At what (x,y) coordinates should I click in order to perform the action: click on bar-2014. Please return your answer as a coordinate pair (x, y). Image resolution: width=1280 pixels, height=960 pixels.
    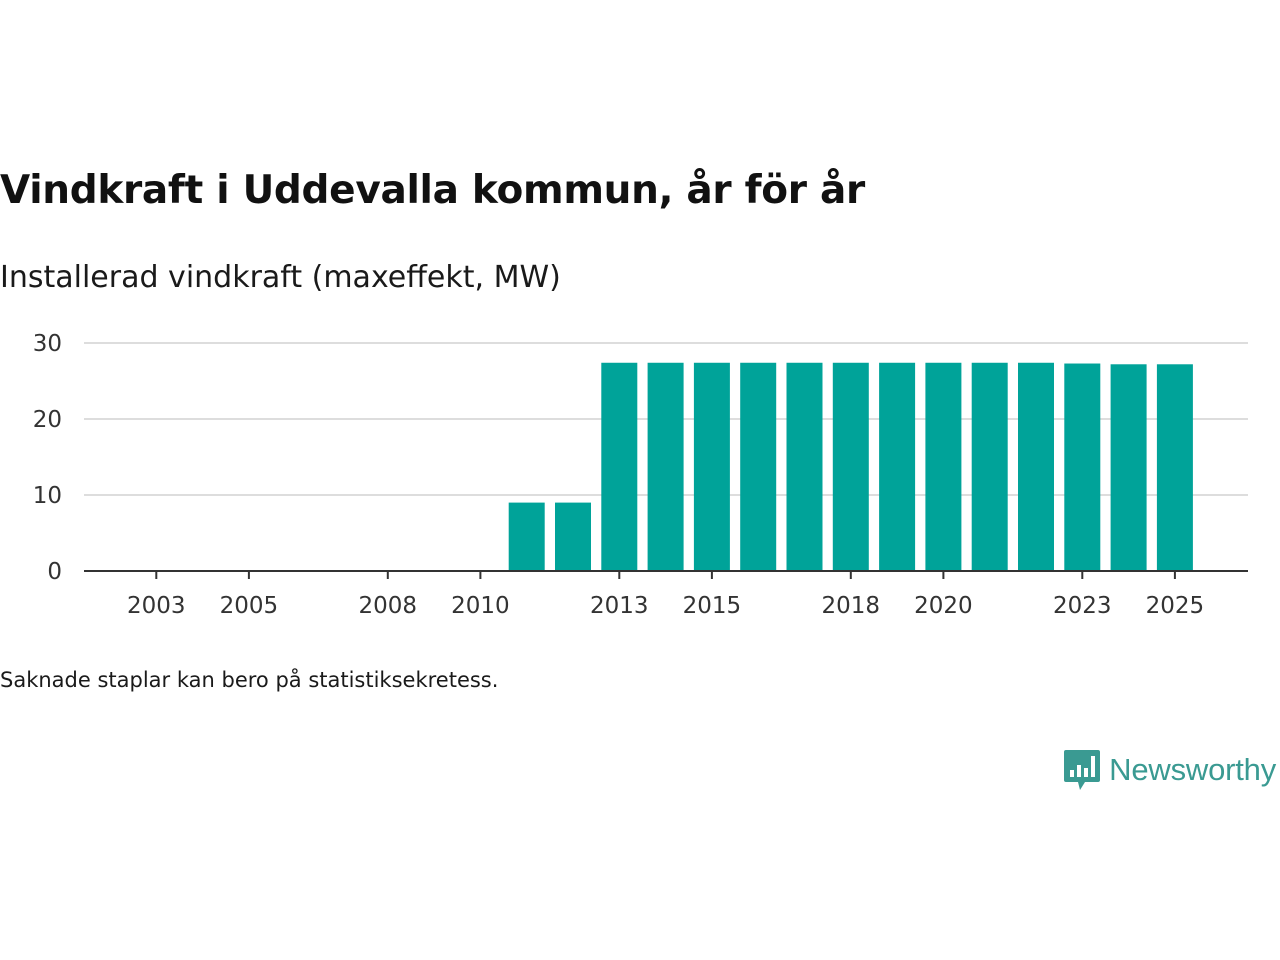
    Looking at the image, I should click on (665, 466).